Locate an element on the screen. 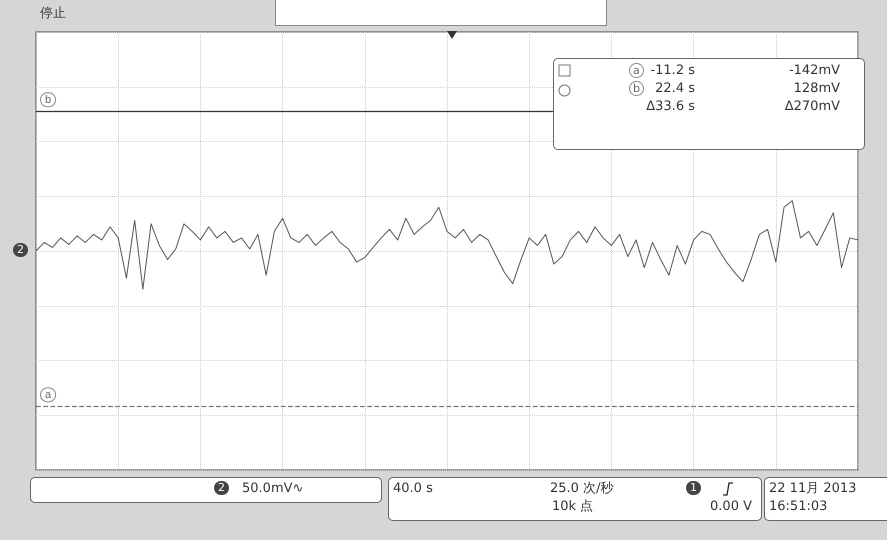 The image size is (887, 540). text: -142mV is located at coordinates (814, 71).